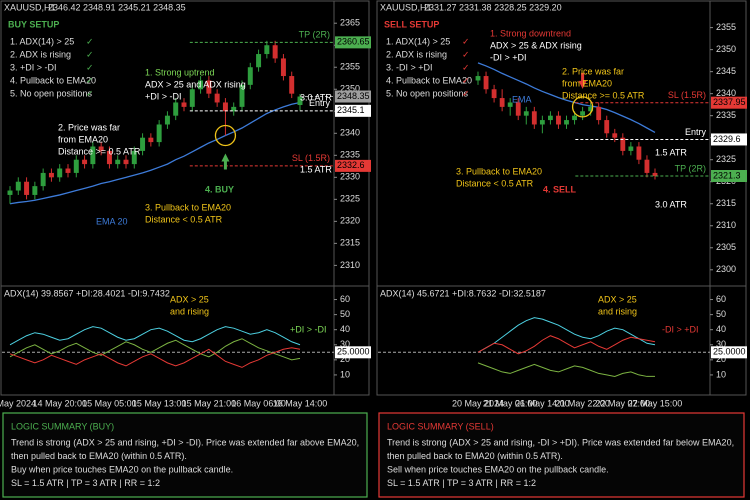 This screenshot has height=500, width=750. What do you see at coordinates (209, 403) in the screenshot?
I see `x-tick-label: 15 May 21:00` at bounding box center [209, 403].